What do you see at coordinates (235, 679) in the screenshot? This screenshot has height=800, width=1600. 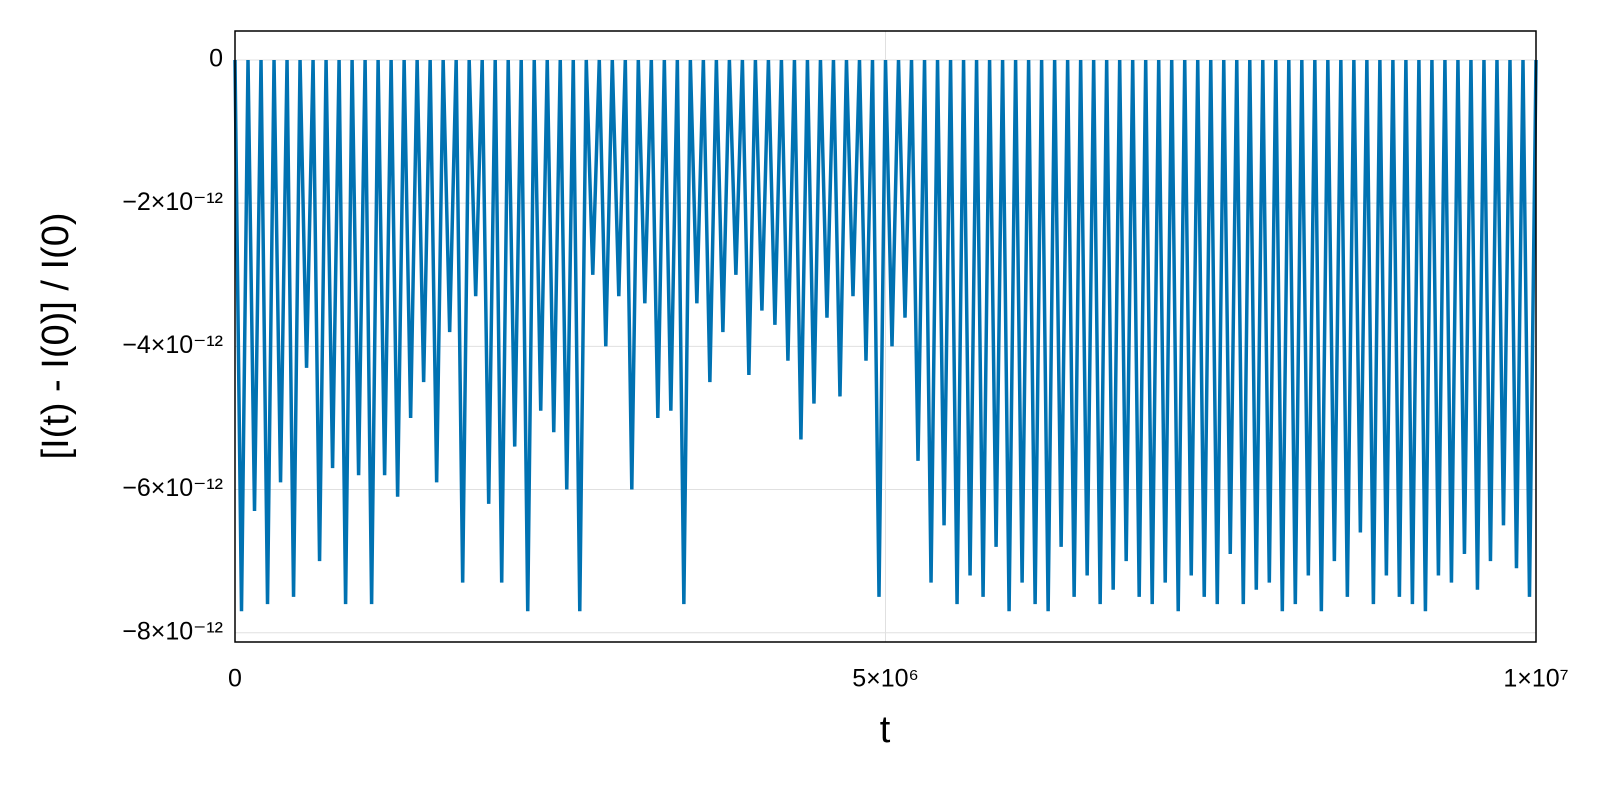 I see `x-tick-label: 0` at bounding box center [235, 679].